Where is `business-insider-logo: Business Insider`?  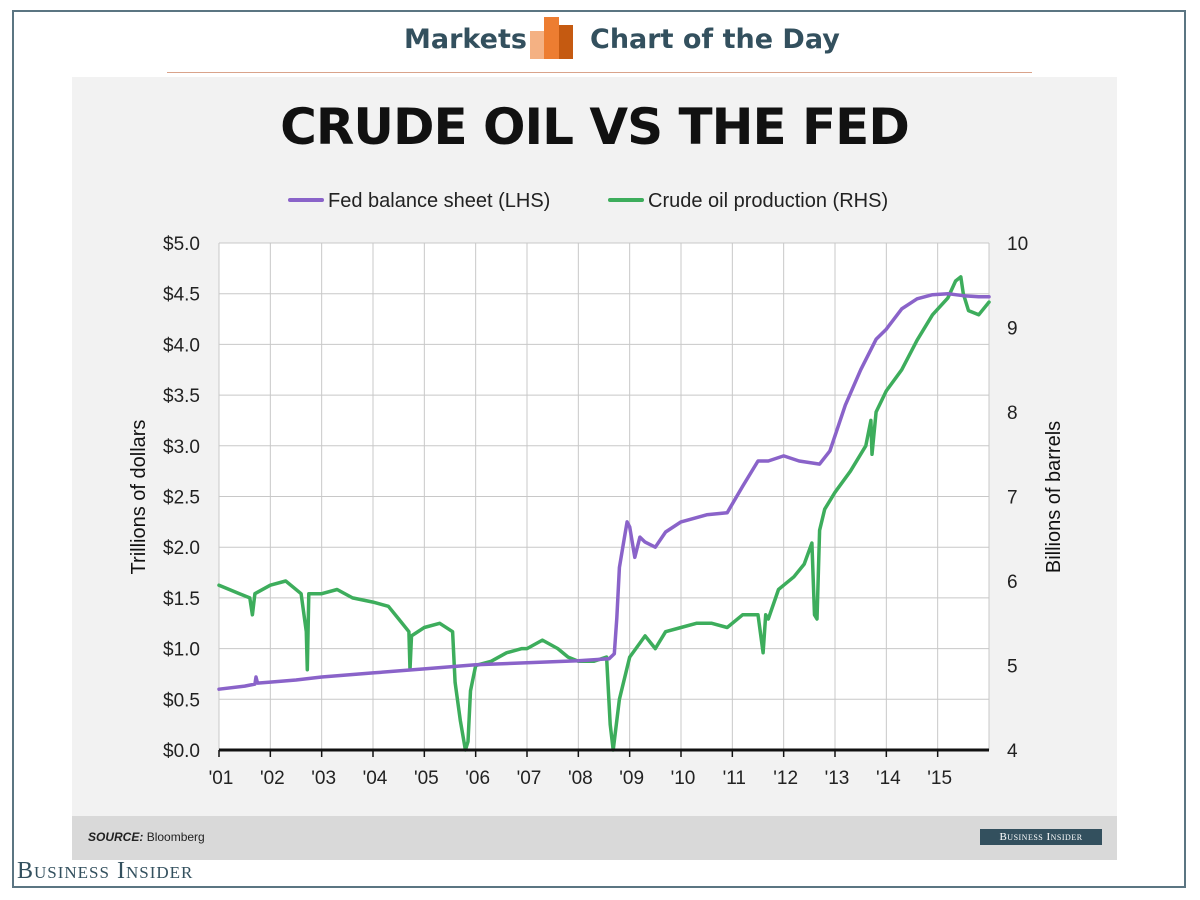 business-insider-logo: Business Insider is located at coordinates (105, 871).